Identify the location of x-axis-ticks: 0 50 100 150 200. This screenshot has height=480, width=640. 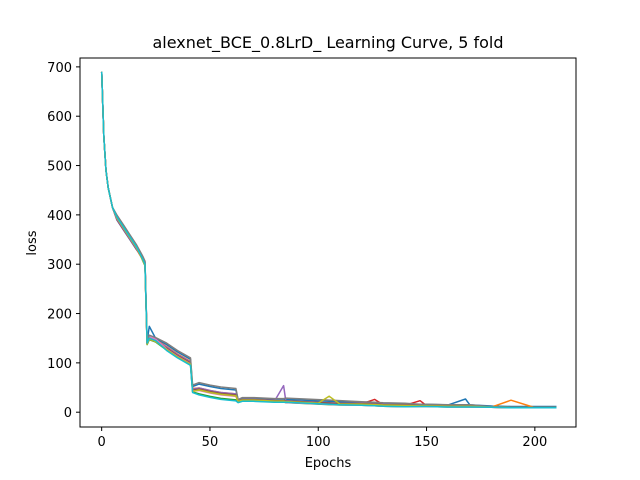
(322, 438).